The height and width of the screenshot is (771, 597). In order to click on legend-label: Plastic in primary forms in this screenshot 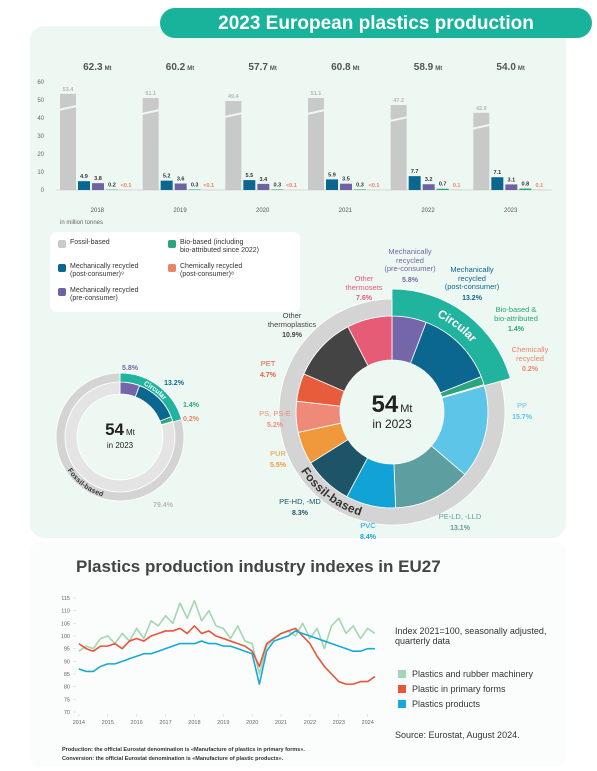, I will do `click(459, 689)`.